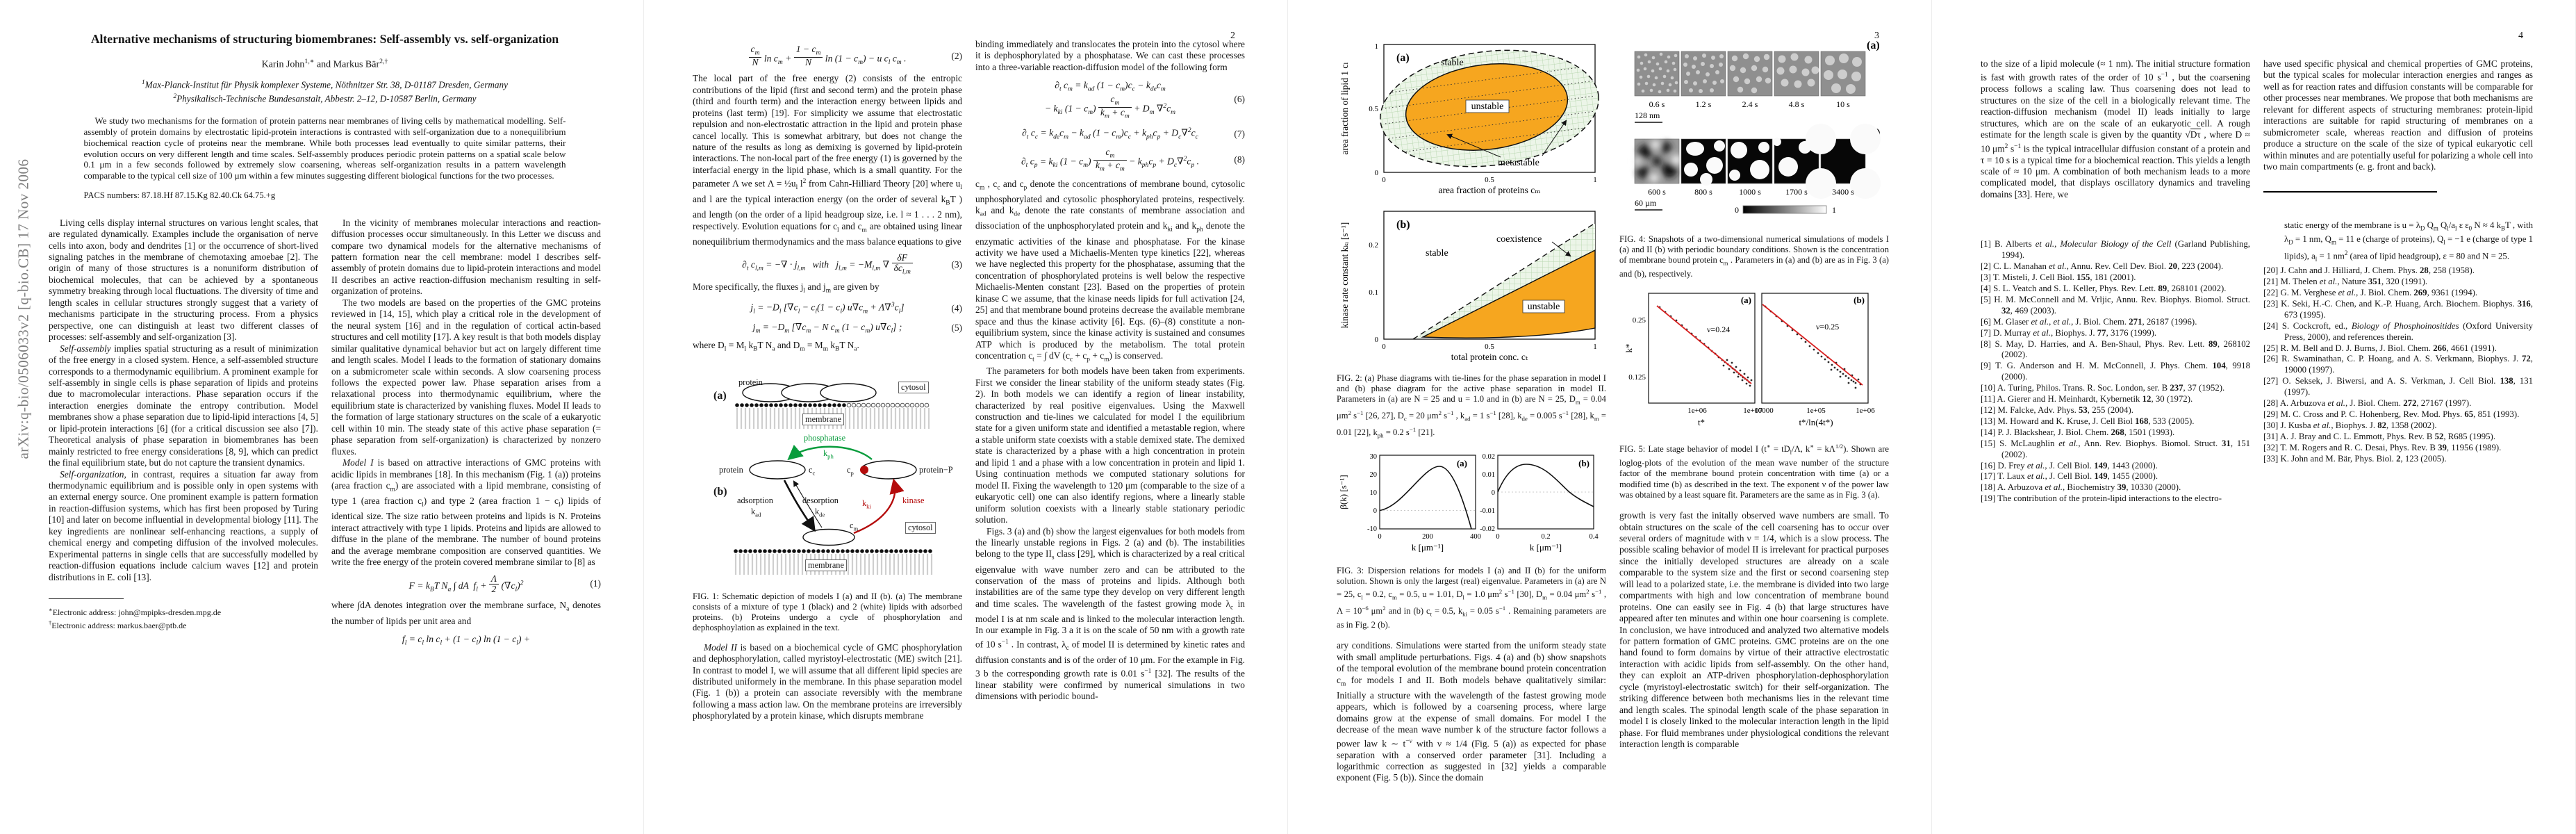  Describe the element at coordinates (1374, 493) in the screenshot. I see `ytick: 10` at that location.